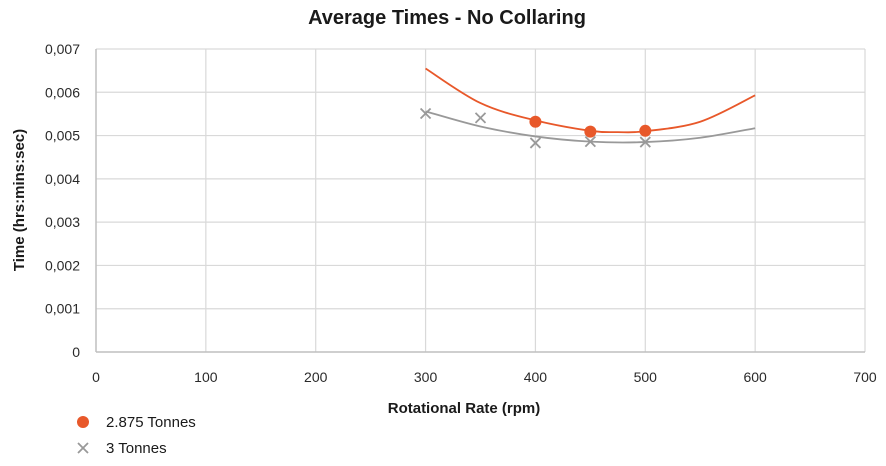  Describe the element at coordinates (865, 377) in the screenshot. I see `x-tick-label: 700` at that location.